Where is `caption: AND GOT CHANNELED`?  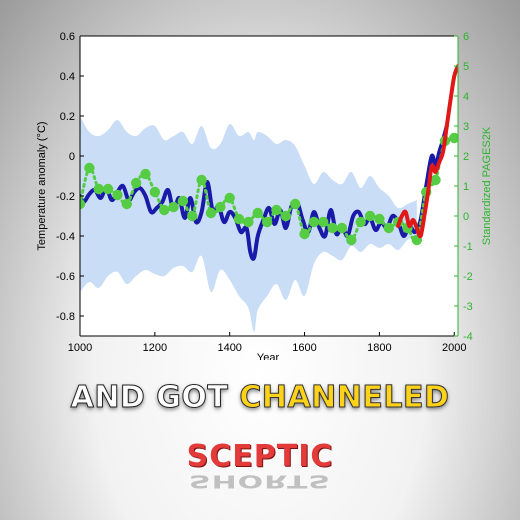 caption: AND GOT CHANNELED is located at coordinates (260, 398).